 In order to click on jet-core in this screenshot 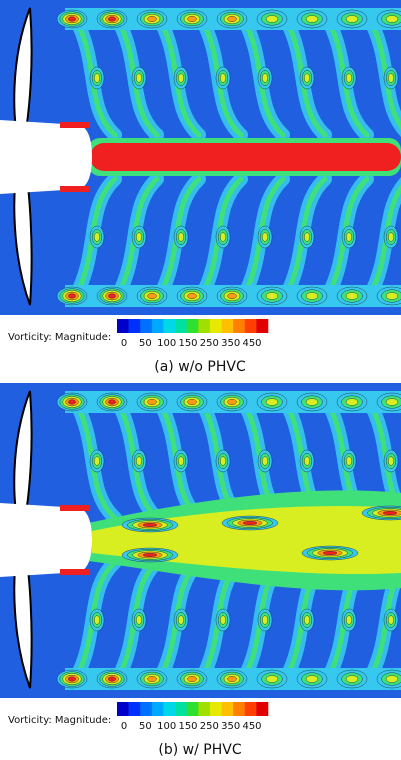, I will do `click(245, 157)`.